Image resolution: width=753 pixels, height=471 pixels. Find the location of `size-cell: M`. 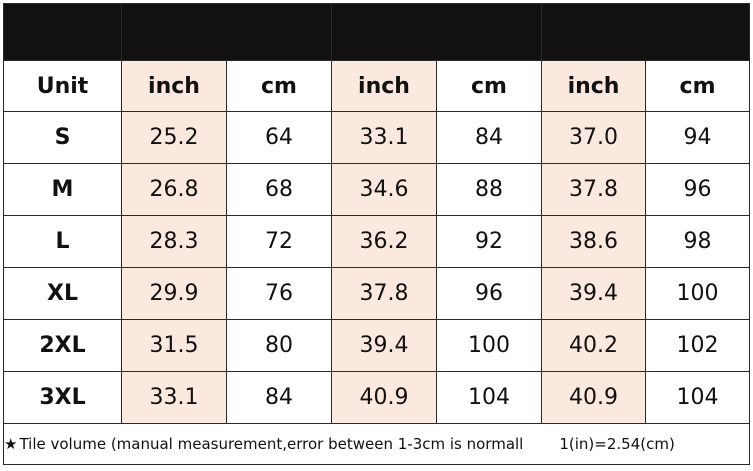

size-cell: M is located at coordinates (62, 189).